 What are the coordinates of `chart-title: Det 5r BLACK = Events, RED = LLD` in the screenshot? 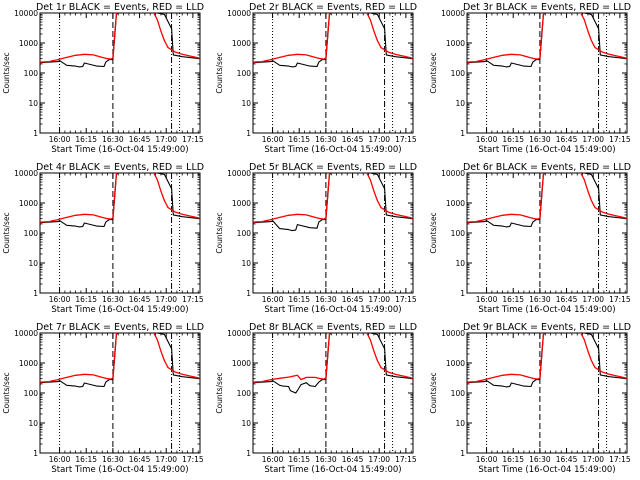 It's located at (333, 167).